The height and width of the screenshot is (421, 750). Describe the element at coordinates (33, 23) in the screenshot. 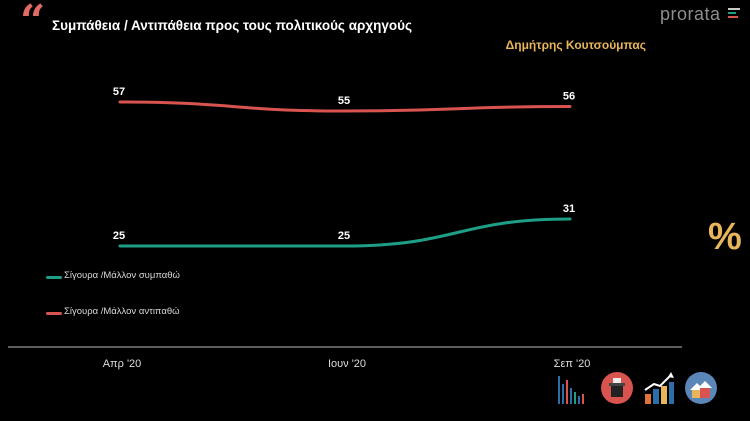

I see `quote-mark-icon: “` at that location.